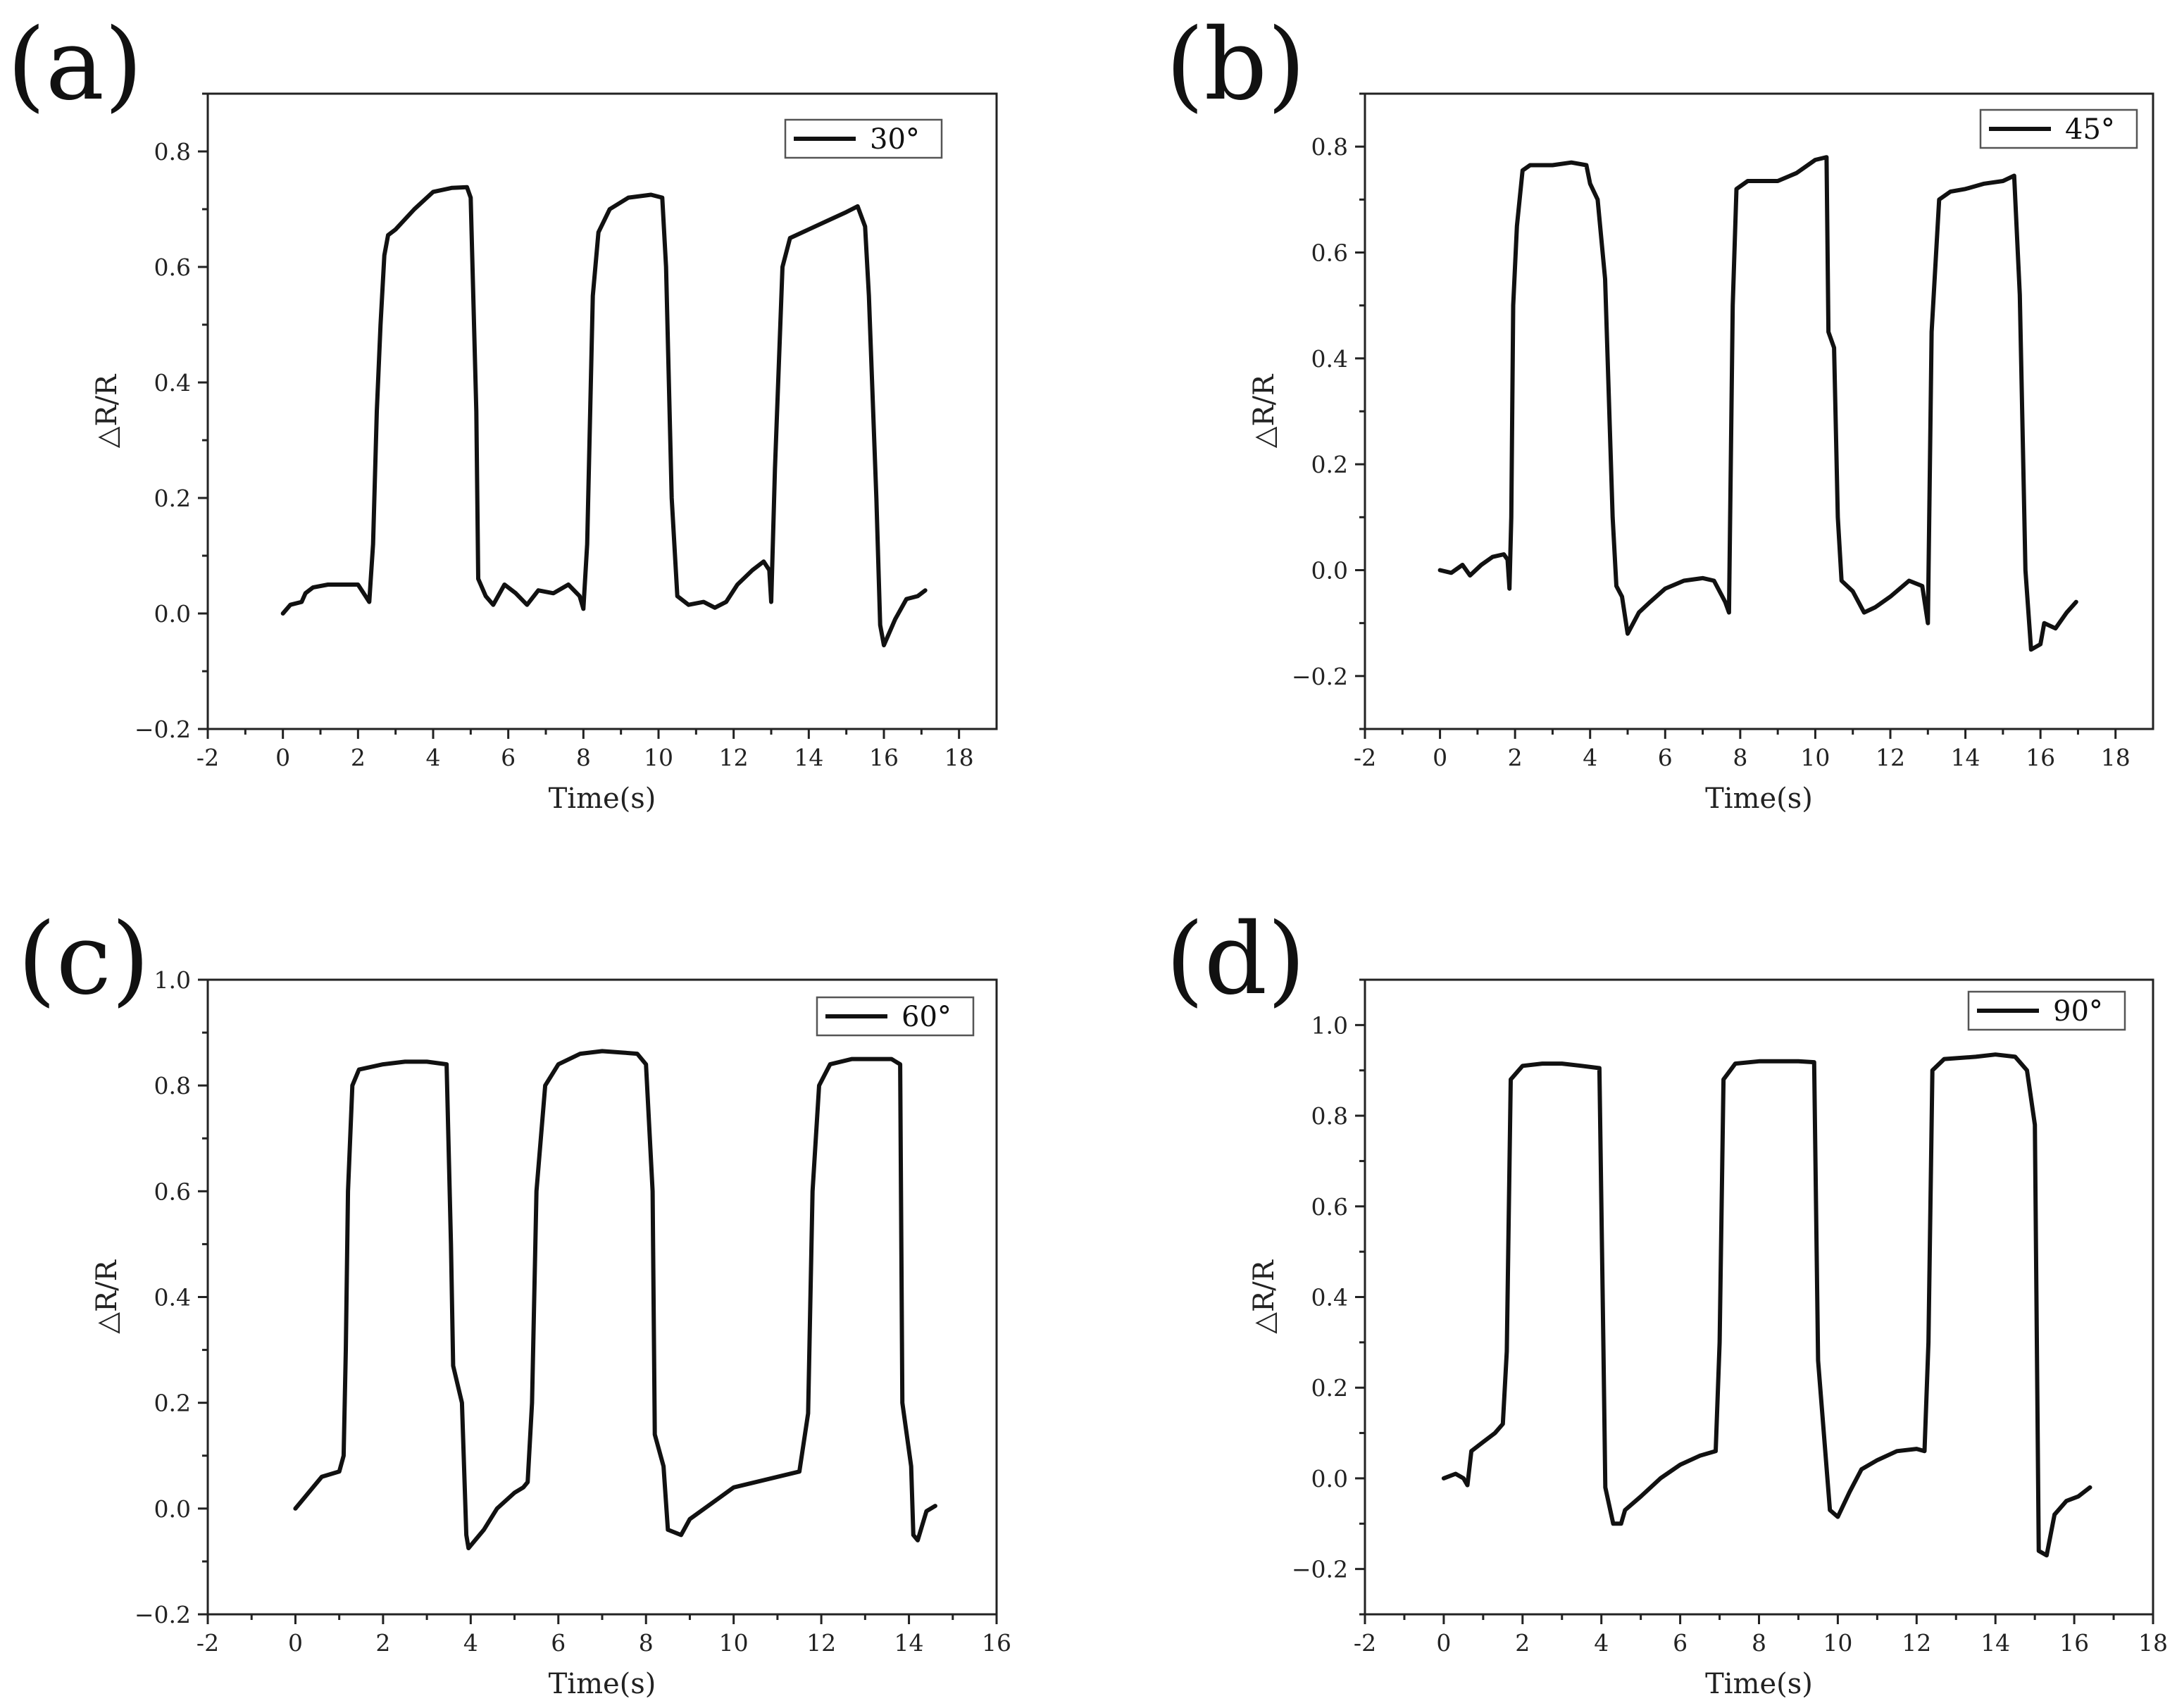 The width and height of the screenshot is (2177, 1708). Describe the element at coordinates (2090, 129) in the screenshot. I see `legend-label: 45°` at that location.